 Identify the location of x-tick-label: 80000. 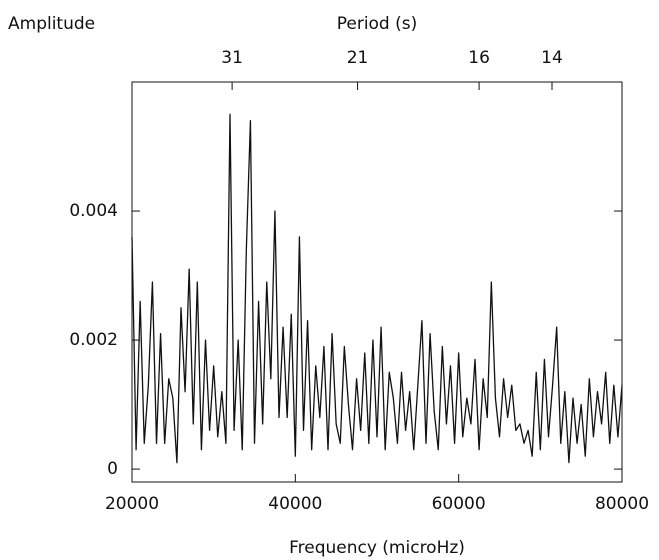
(622, 504).